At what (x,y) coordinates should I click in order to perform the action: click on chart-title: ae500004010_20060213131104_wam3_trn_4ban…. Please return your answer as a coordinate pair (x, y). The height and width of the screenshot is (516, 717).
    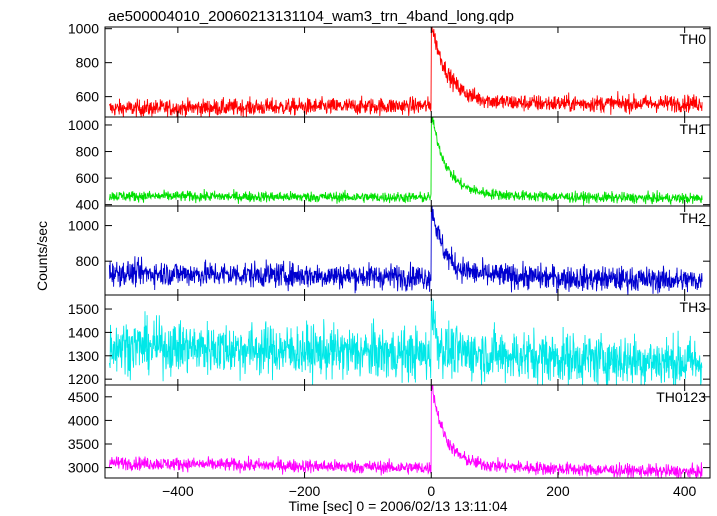
    Looking at the image, I should click on (311, 16).